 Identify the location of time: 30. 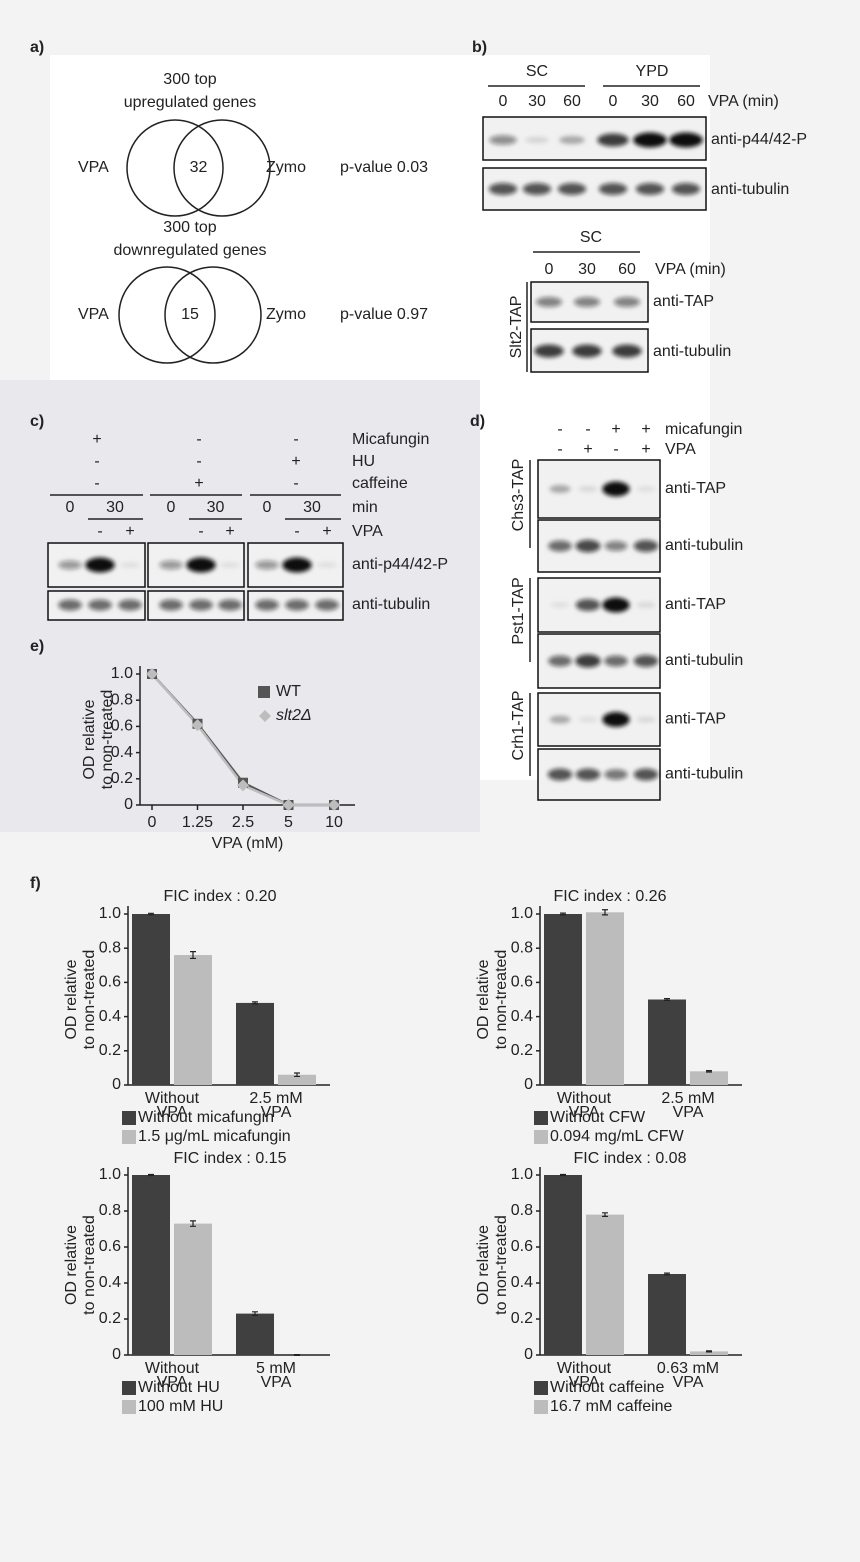
(312, 507).